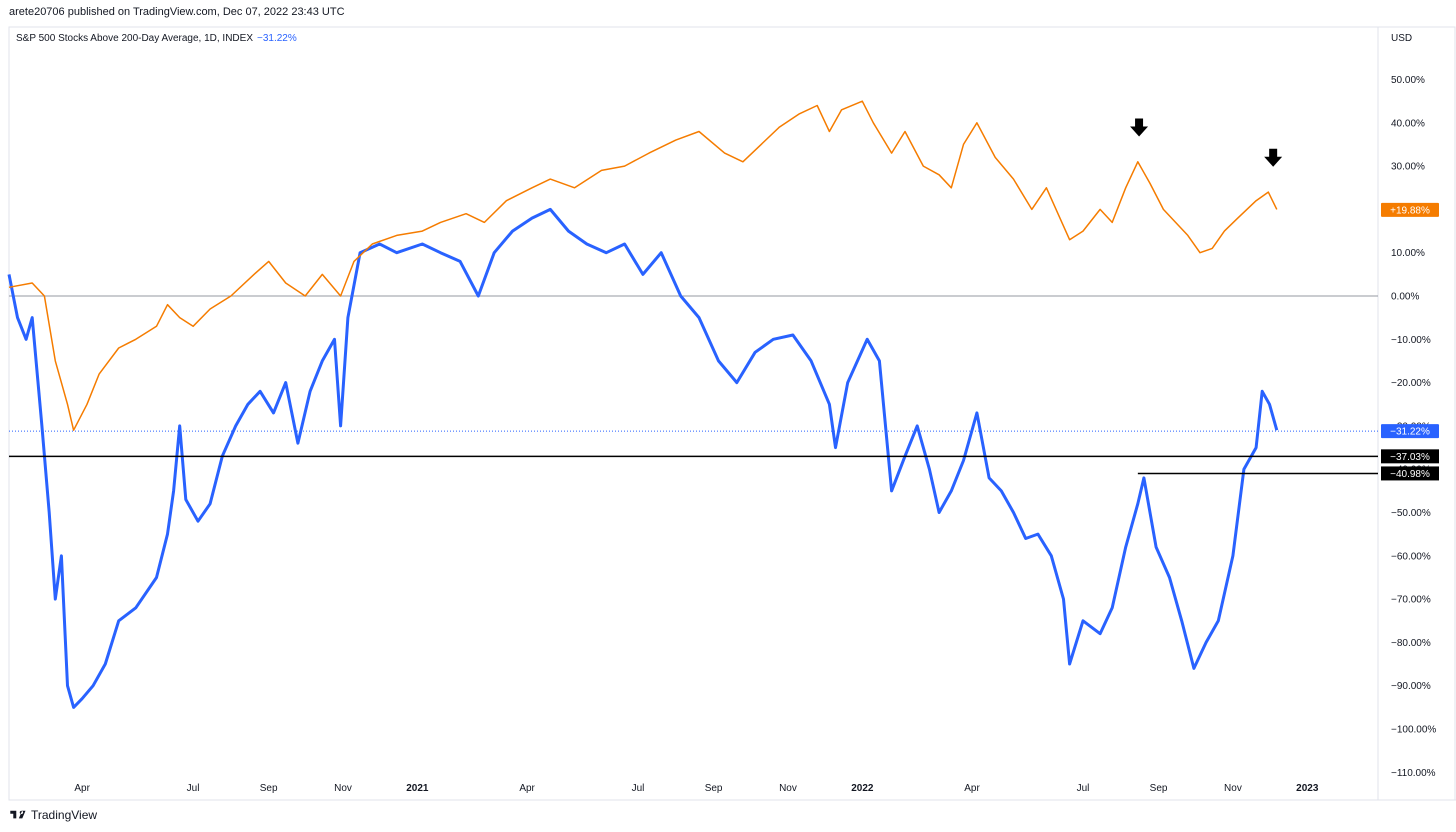 This screenshot has height=832, width=1456. I want to click on last-value-label: −31.22%, so click(1410, 432).